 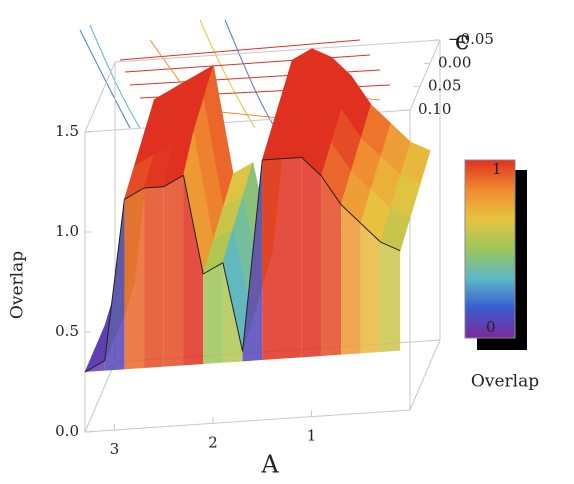 What do you see at coordinates (67, 431) in the screenshot?
I see `z-tick-label: 0.0` at bounding box center [67, 431].